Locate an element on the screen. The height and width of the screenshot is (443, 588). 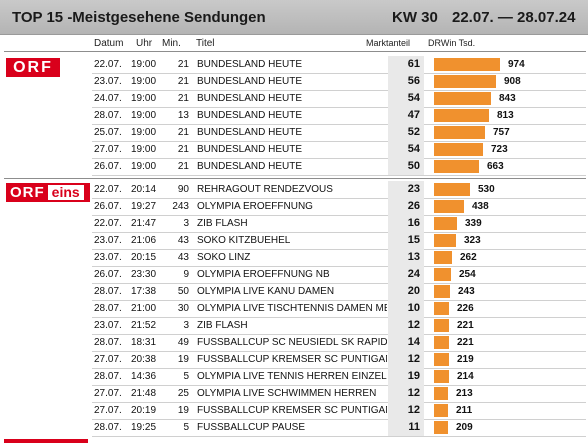
table-row: 26.07. 19:00 21 BUNDESLAND HEUTE 50 663 is located at coordinates (339, 167).